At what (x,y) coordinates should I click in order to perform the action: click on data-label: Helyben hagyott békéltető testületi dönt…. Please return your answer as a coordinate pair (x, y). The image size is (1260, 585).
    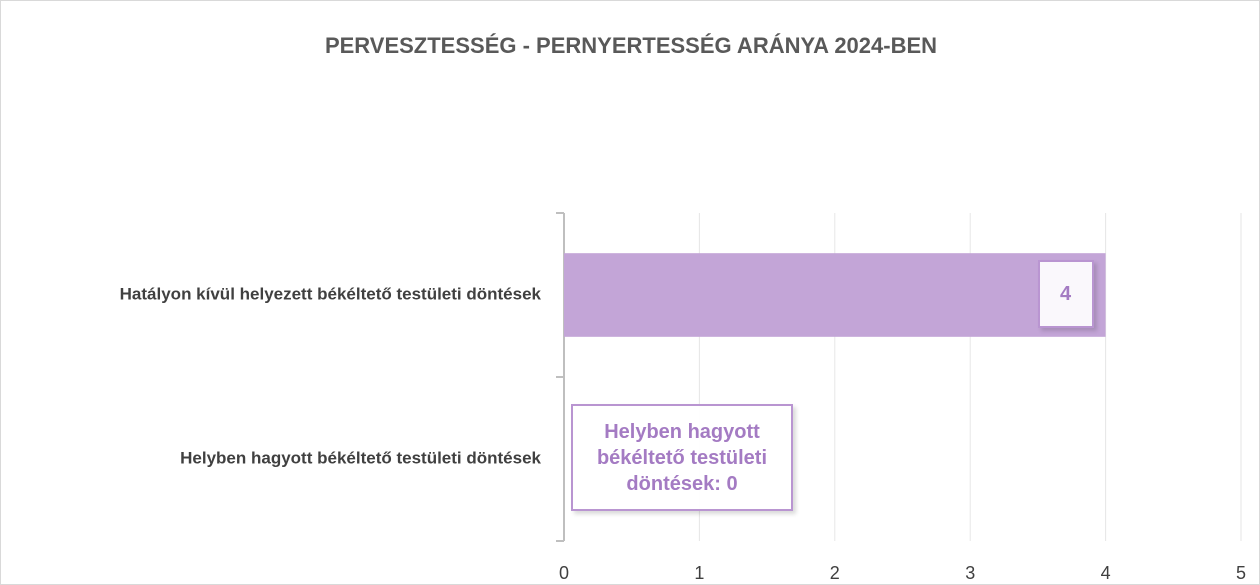
    Looking at the image, I should click on (682, 457).